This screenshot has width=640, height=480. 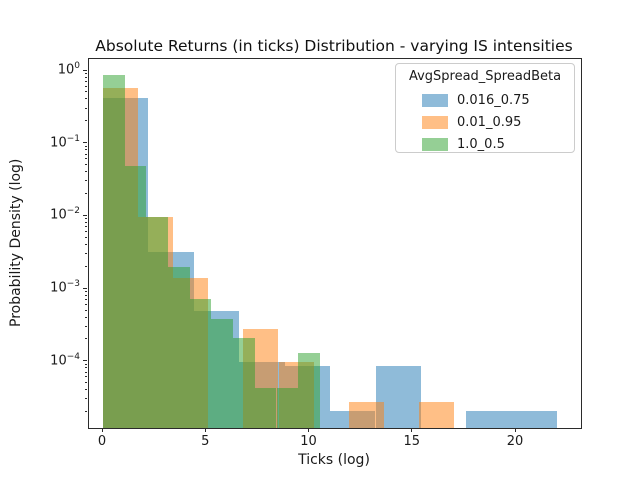 What do you see at coordinates (435, 122) in the screenshot?
I see `legend-swatch-orange` at bounding box center [435, 122].